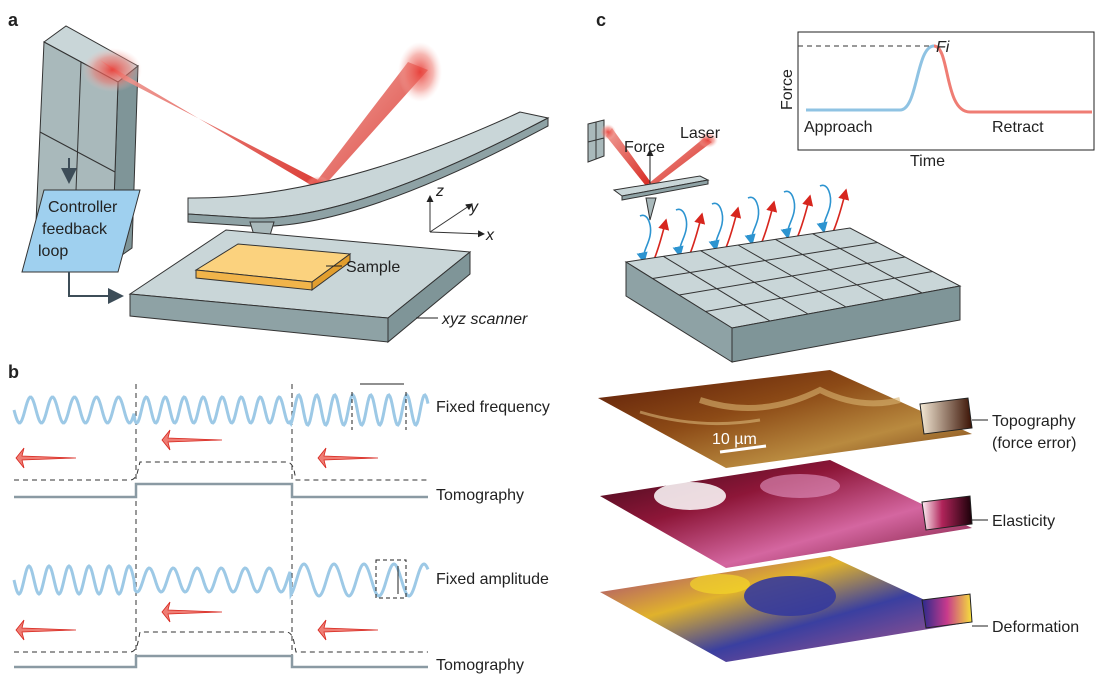 The width and height of the screenshot is (1101, 674). What do you see at coordinates (946, 416) in the screenshot?
I see `topography-colorbar` at bounding box center [946, 416].